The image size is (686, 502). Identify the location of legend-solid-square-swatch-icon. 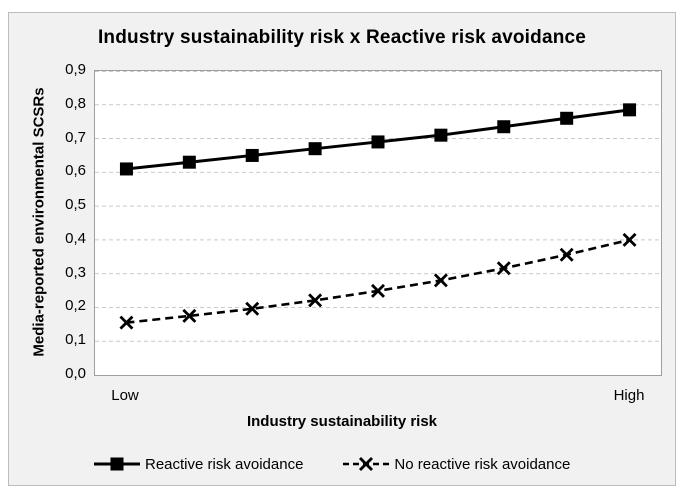
(117, 464).